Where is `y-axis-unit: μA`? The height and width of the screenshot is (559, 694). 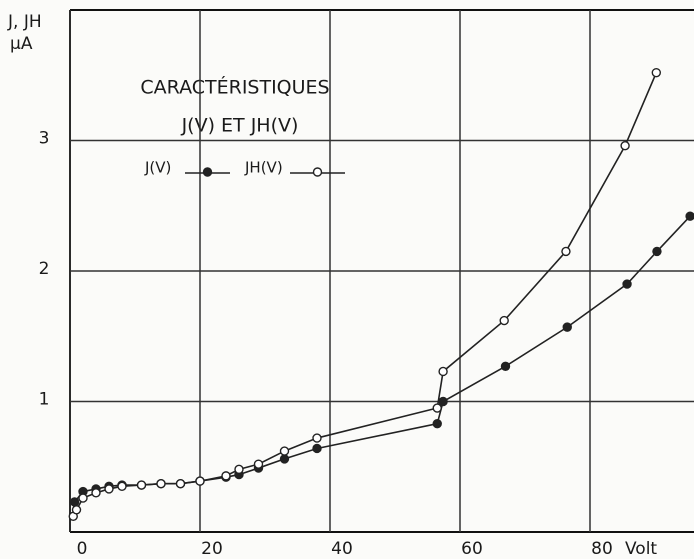
y-axis-unit: μA is located at coordinates (21, 44).